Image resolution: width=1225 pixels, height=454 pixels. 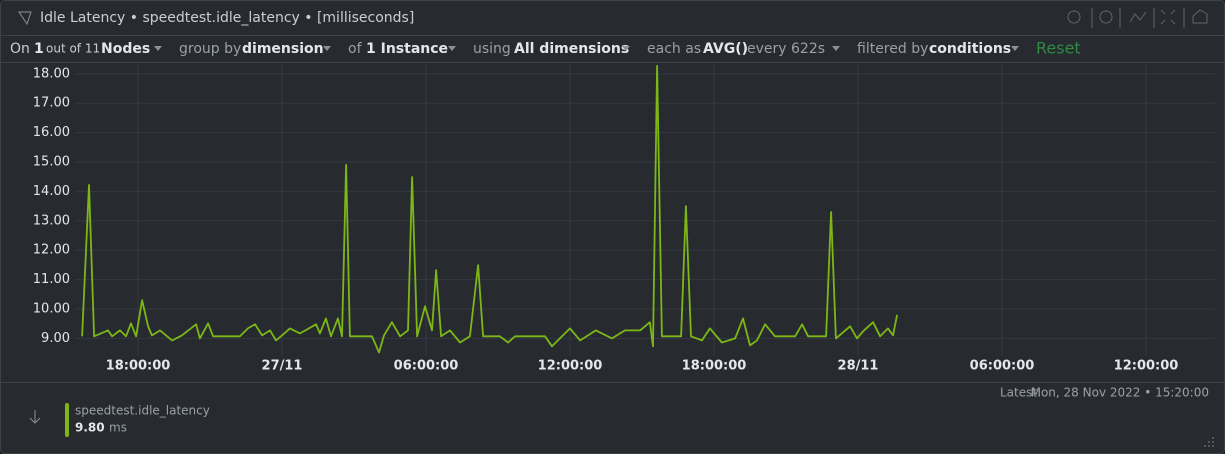 I want to click on dimensions-dropdown: All dimensions, so click(x=571, y=49).